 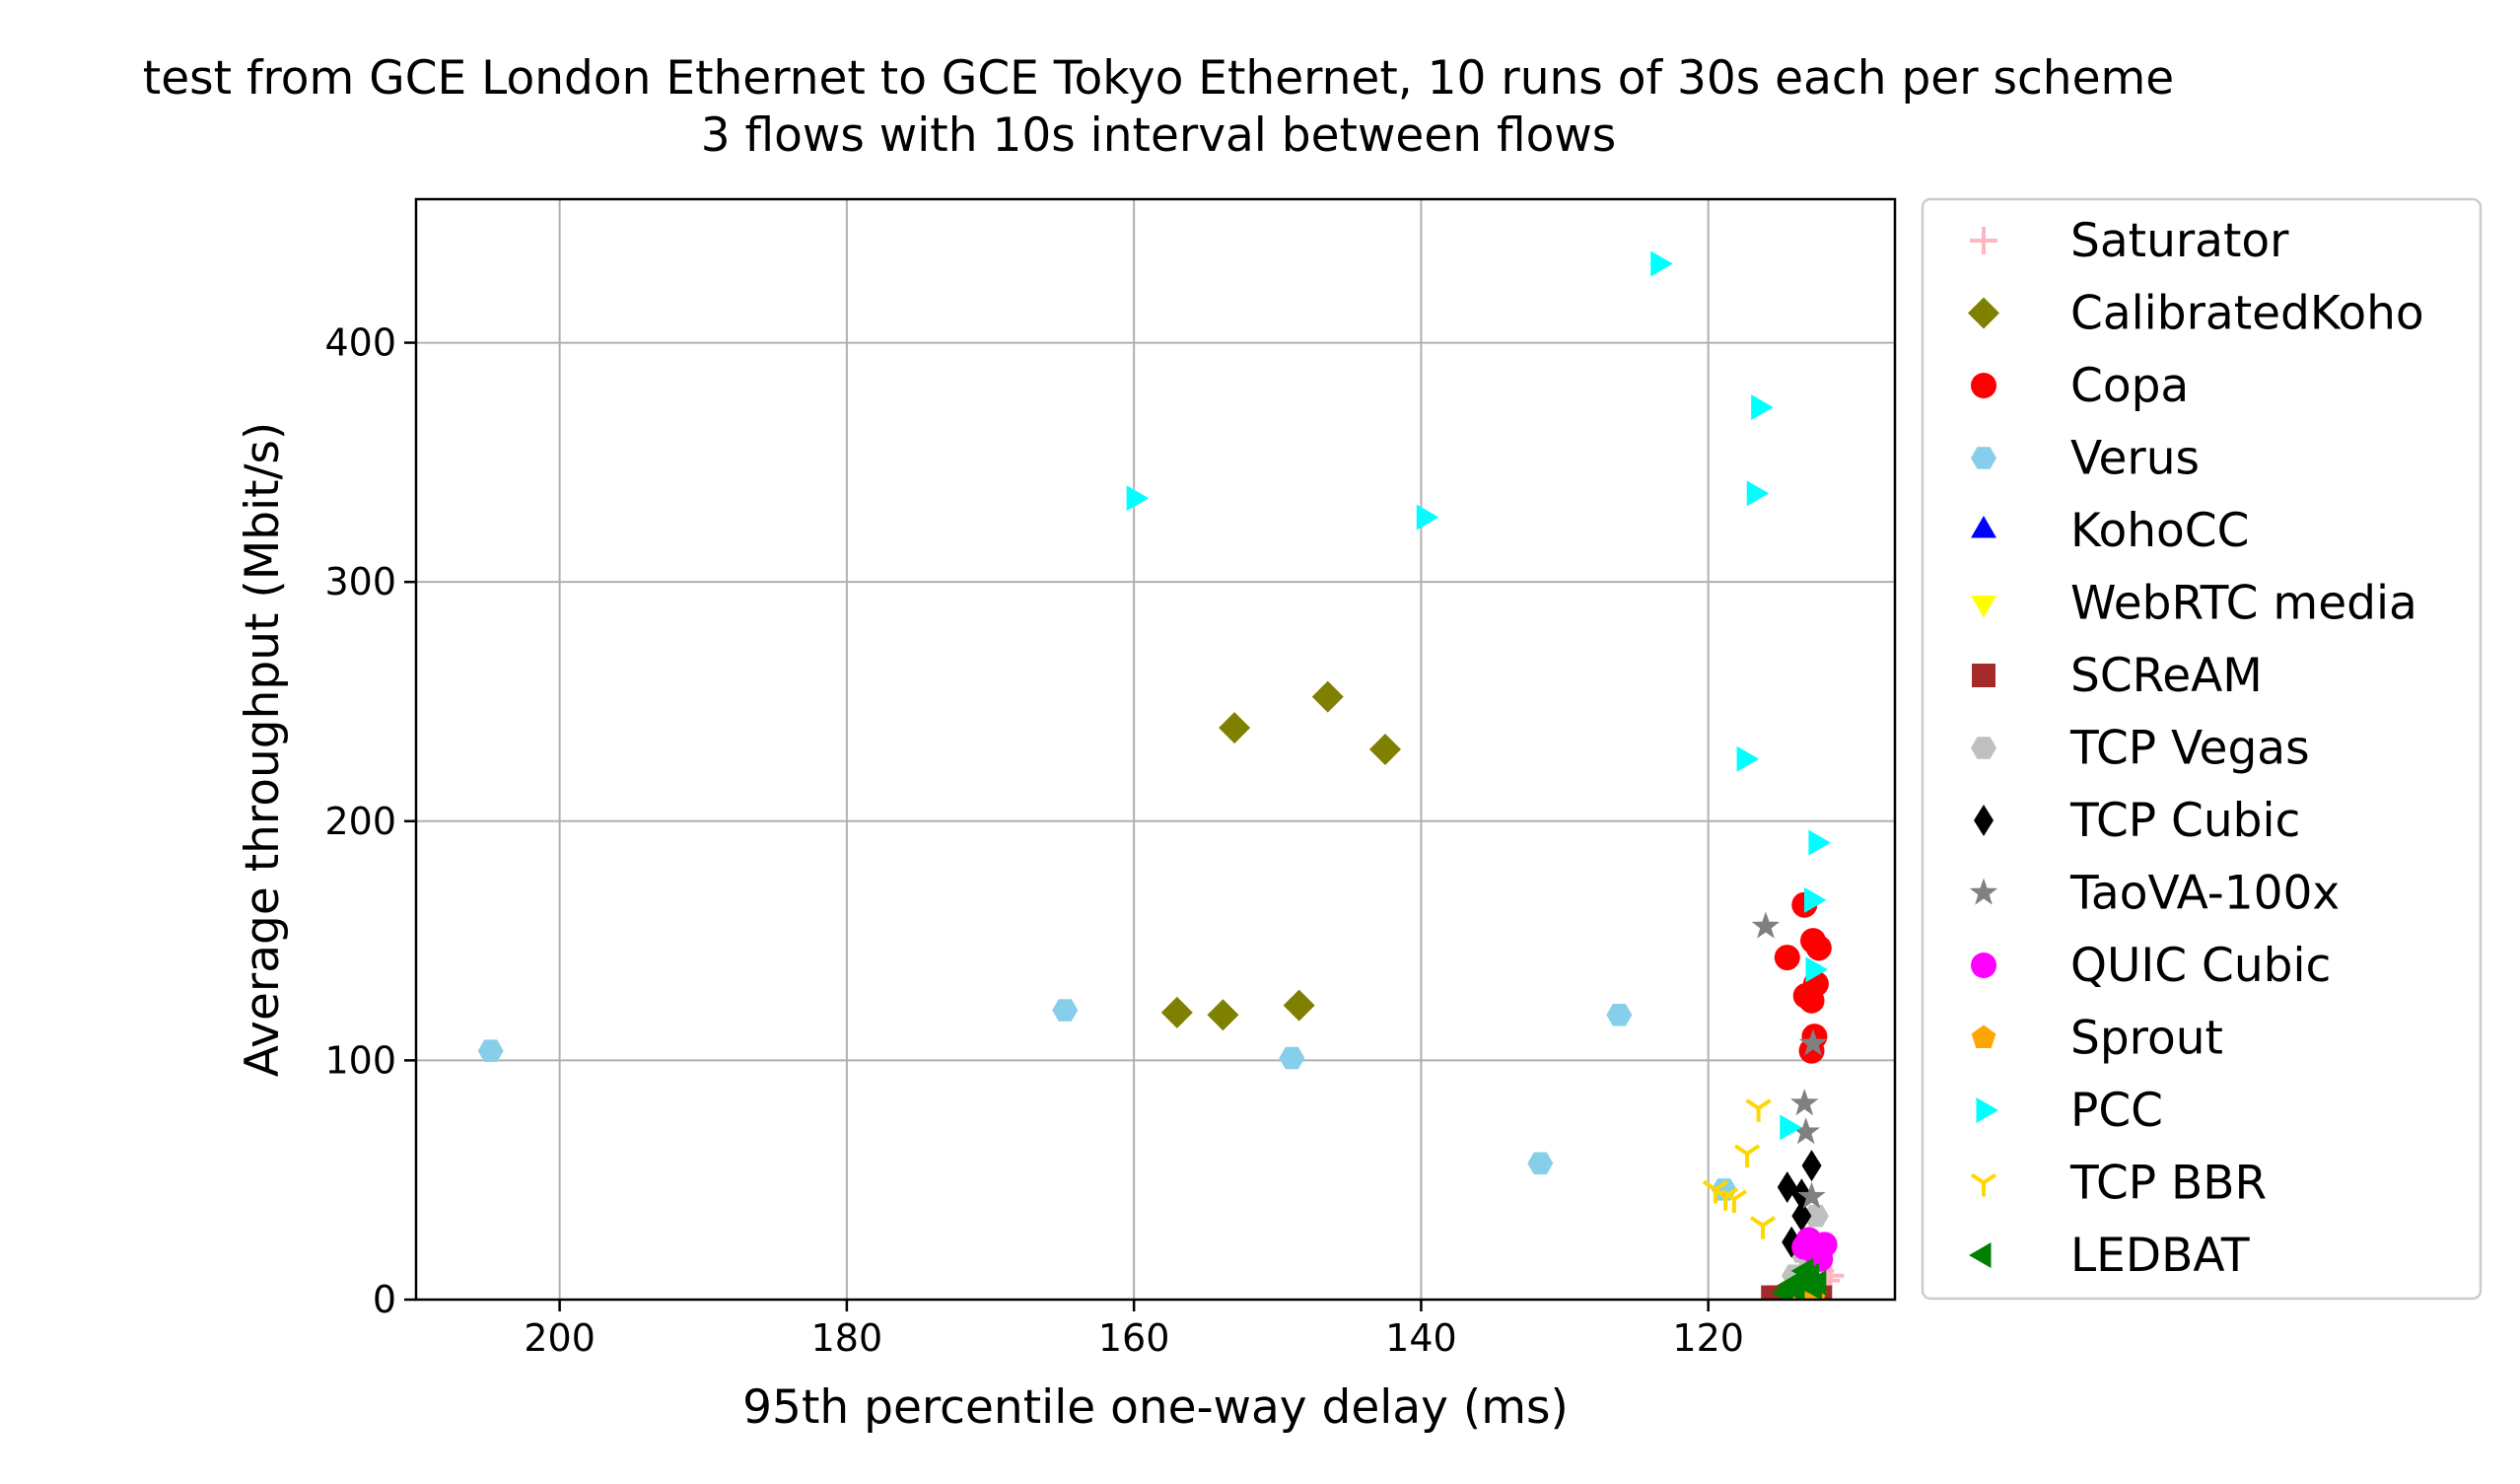 What do you see at coordinates (1983, 458) in the screenshot?
I see `legend-marker-verus` at bounding box center [1983, 458].